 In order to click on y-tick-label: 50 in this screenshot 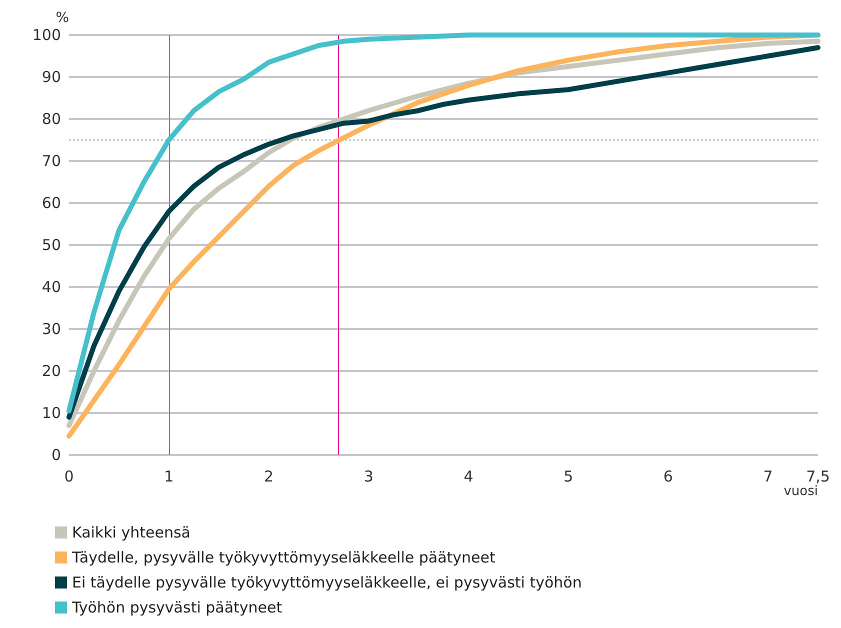, I will do `click(51, 245)`.